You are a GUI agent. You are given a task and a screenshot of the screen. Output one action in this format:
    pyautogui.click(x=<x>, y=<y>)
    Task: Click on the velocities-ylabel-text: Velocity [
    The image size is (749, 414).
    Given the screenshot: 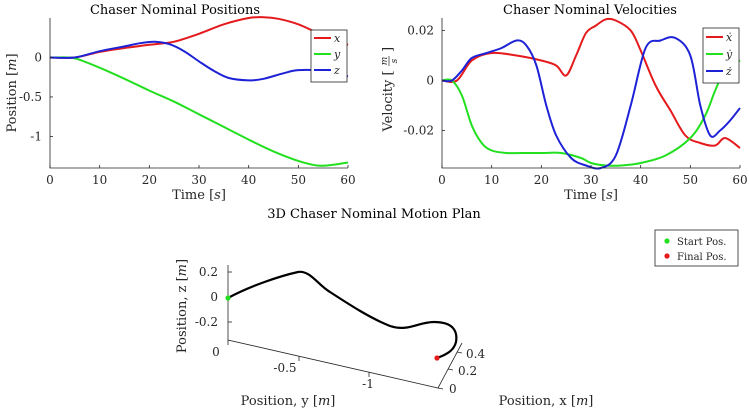 What is the action you would take?
    pyautogui.click(x=388, y=101)
    